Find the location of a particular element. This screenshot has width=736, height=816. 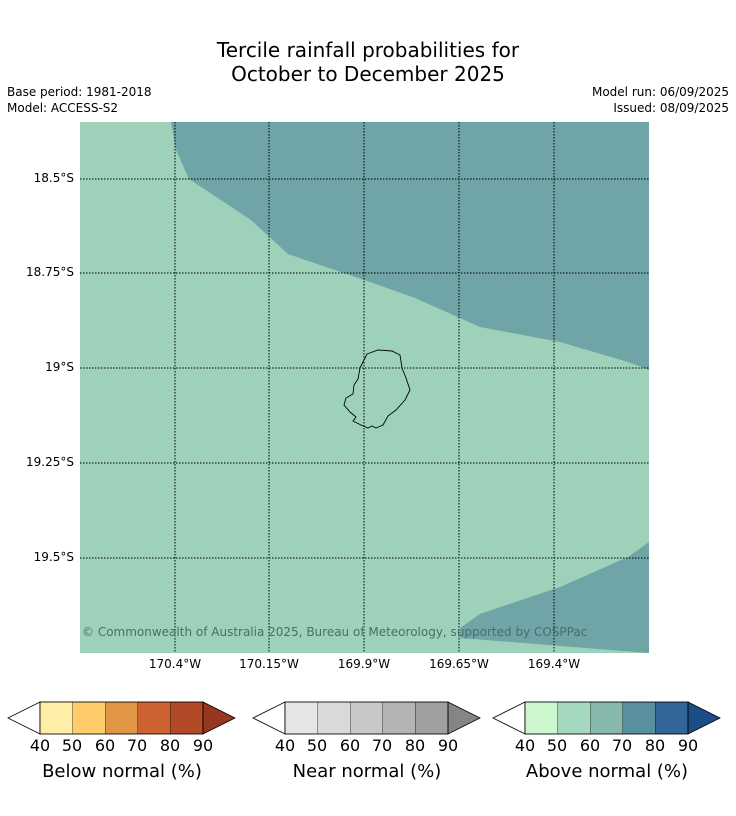

legend-label: Near normal (%) is located at coordinates (367, 771).